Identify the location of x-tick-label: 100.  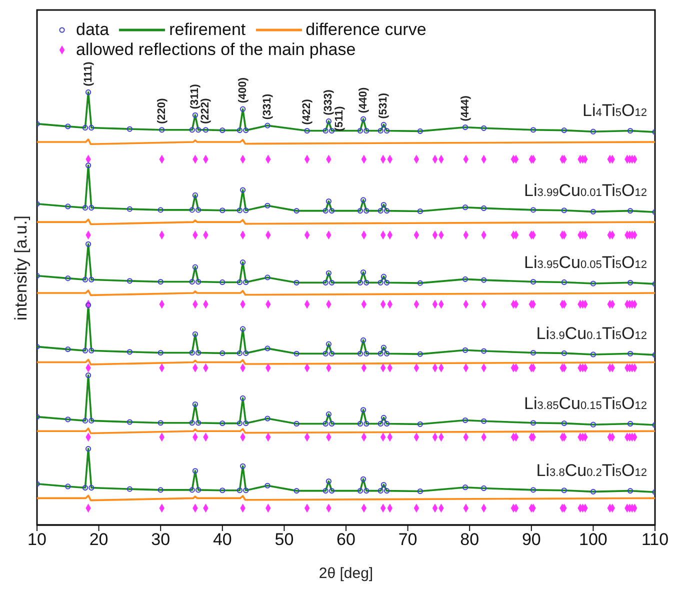
(593, 540).